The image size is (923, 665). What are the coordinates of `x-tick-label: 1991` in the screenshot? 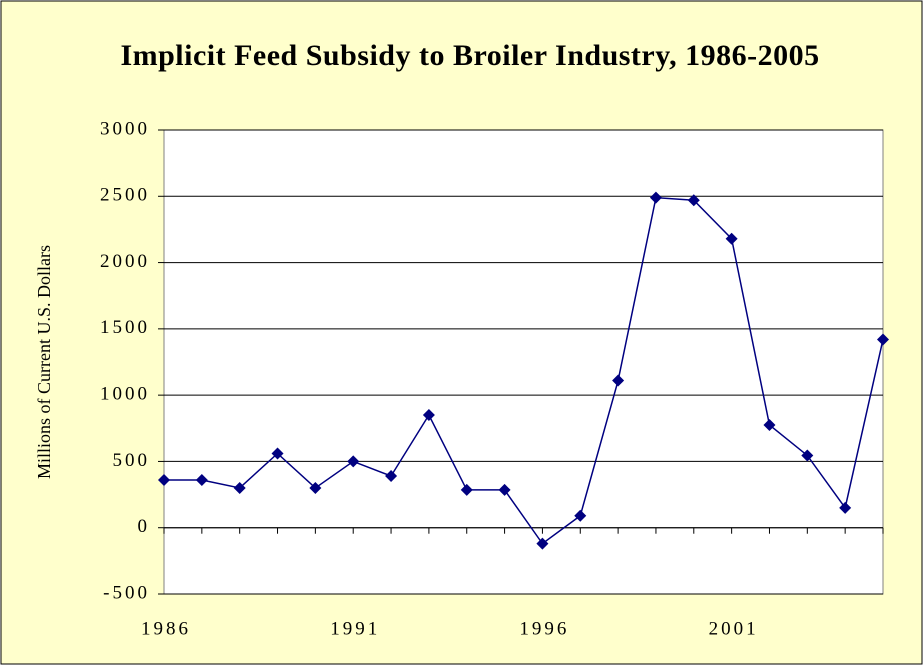 It's located at (355, 628).